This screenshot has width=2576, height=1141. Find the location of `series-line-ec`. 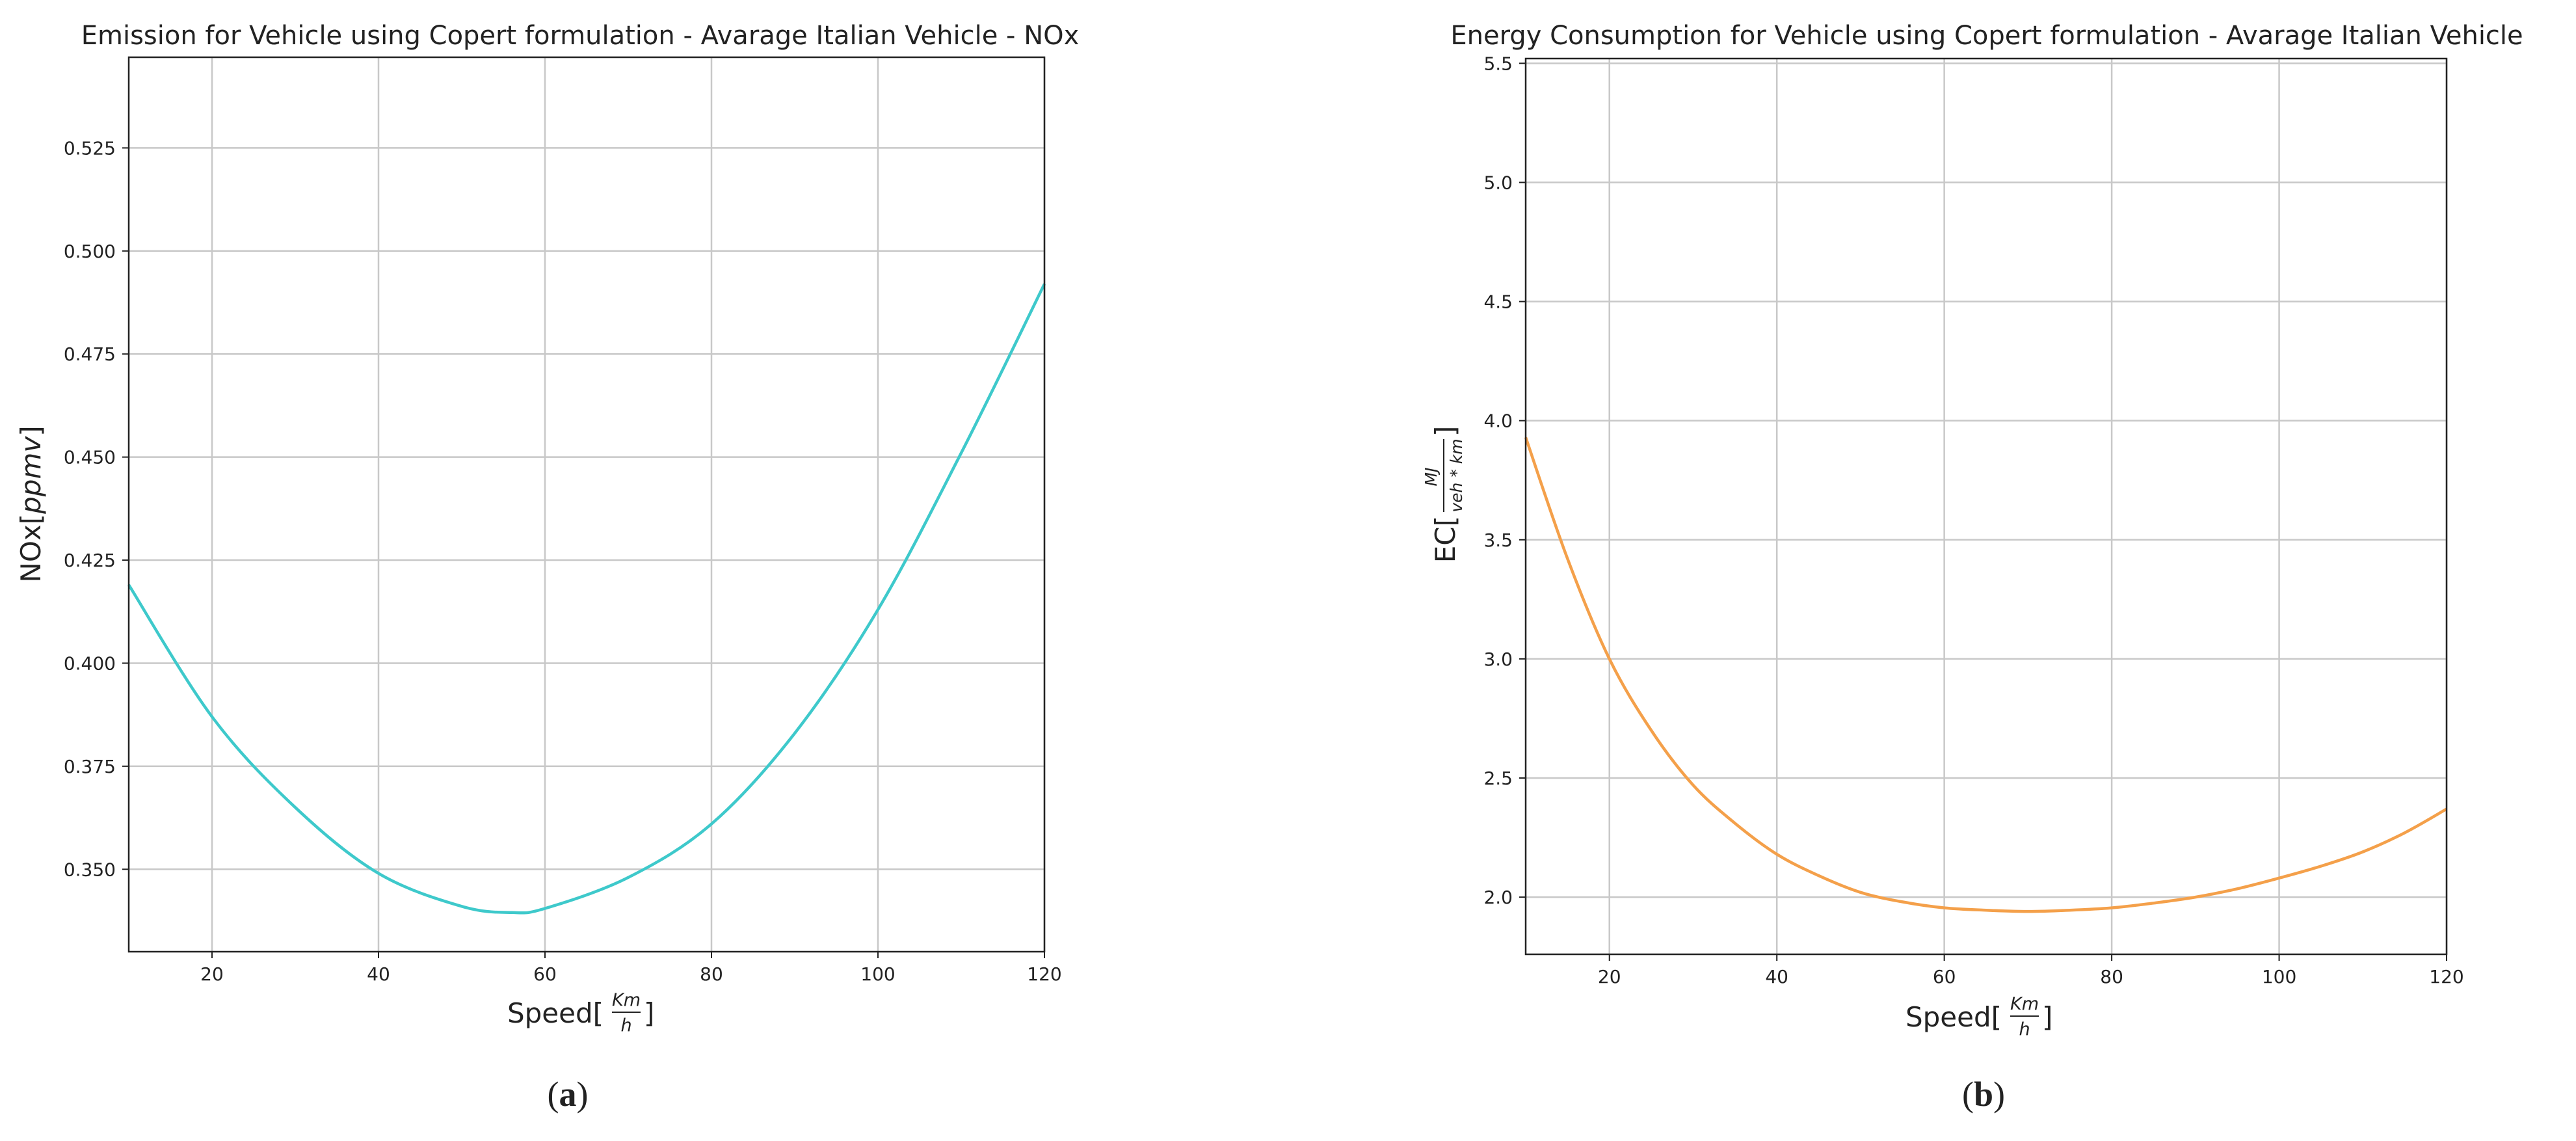

series-line-ec is located at coordinates (1986, 674).